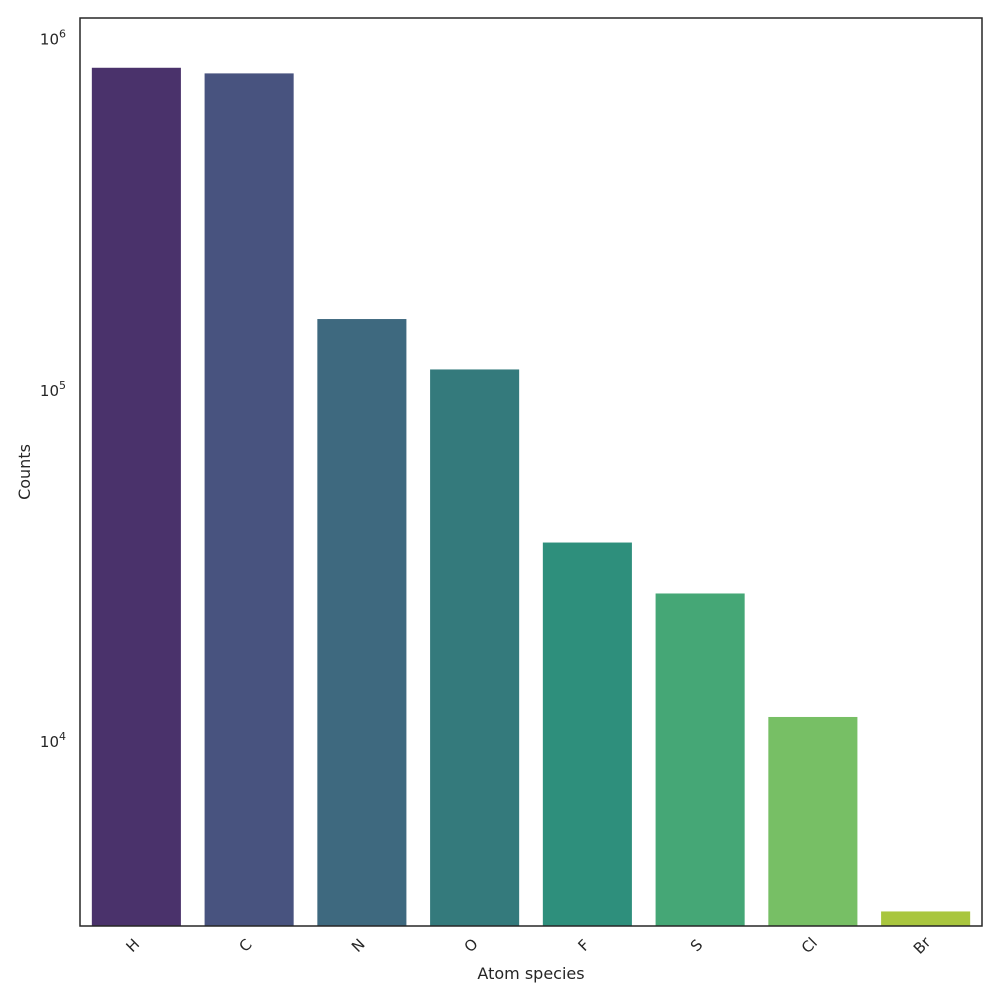 This screenshot has height=1000, width=1000. Describe the element at coordinates (528, 945) in the screenshot. I see `x-axis-ticks: H C N O F S Cl Br` at that location.